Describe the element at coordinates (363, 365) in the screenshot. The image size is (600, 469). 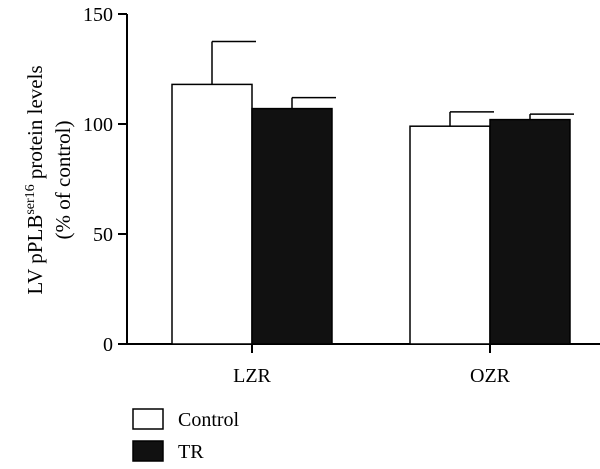
I see `x-axis: LZR OZR` at that location.